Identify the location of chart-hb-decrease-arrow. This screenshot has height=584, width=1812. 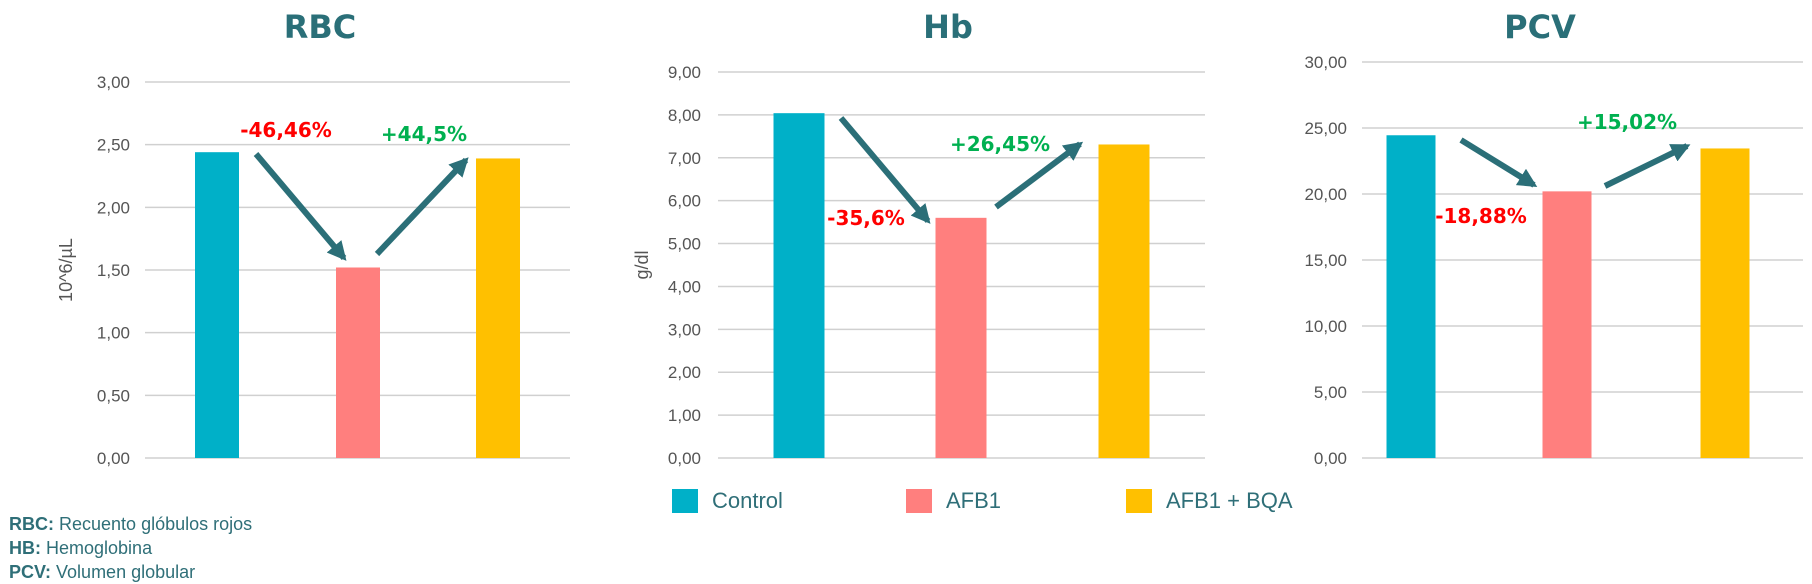
(884, 170).